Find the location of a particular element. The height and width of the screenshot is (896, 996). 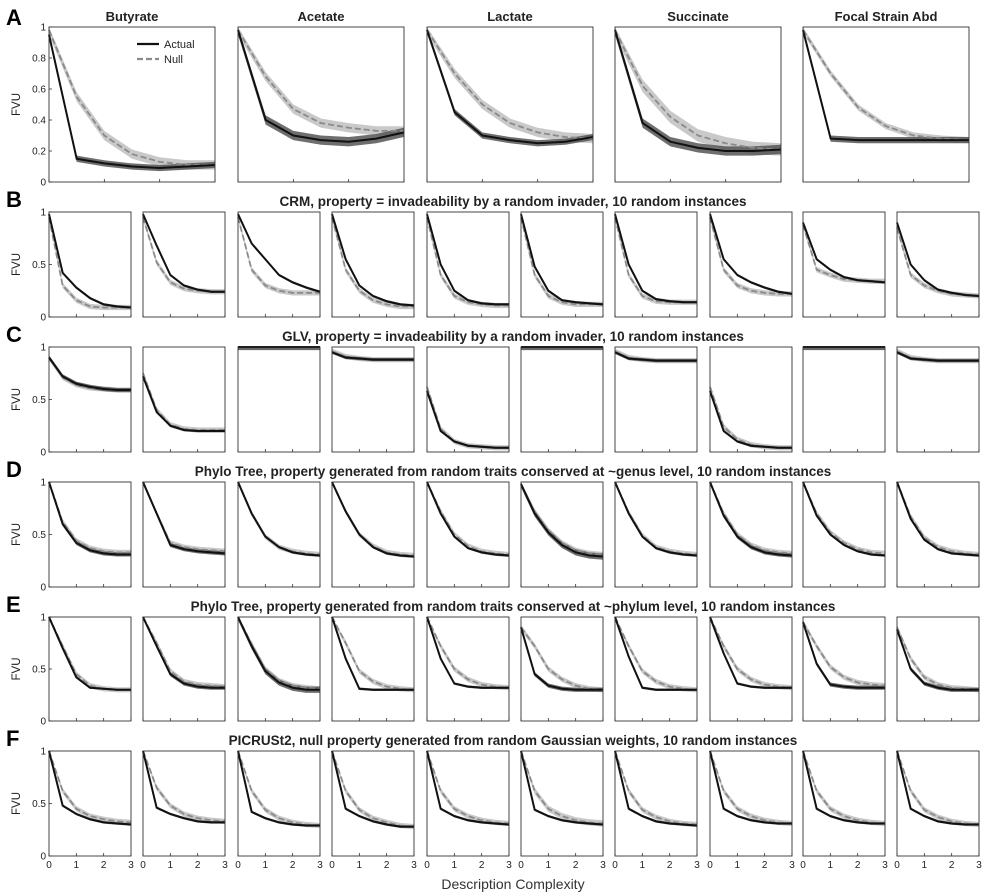

subplot: Acetate is located at coordinates (321, 96).